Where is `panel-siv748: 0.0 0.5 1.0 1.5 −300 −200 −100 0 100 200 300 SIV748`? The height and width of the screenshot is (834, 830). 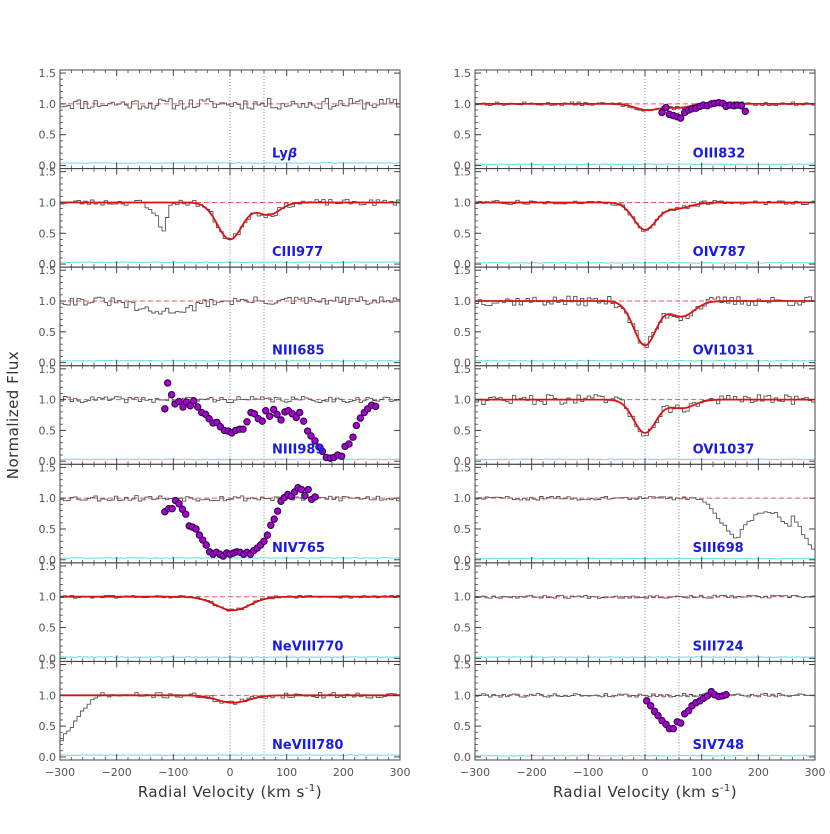 panel-siv748: 0.0 0.5 1.0 1.5 −300 −200 −100 0 100 200 300 SIV748 is located at coordinates (640, 719).